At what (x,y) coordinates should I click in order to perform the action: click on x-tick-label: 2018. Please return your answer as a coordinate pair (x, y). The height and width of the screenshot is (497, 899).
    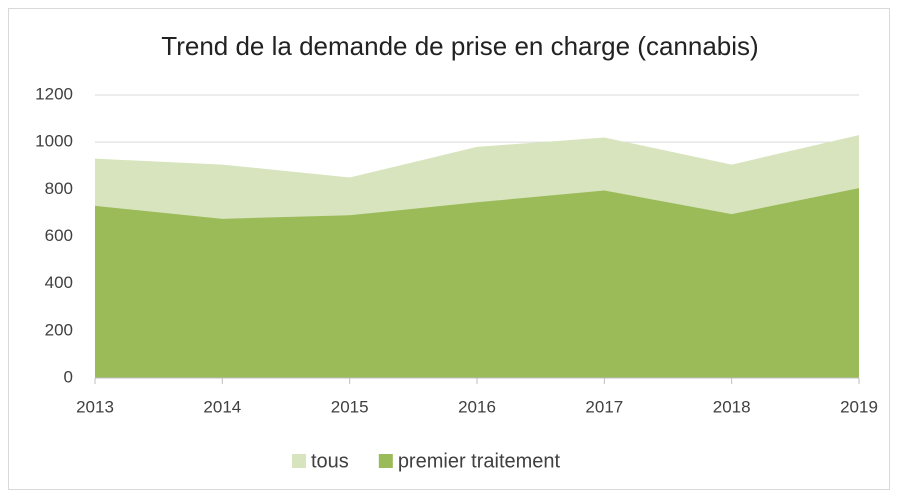
    Looking at the image, I should click on (732, 406).